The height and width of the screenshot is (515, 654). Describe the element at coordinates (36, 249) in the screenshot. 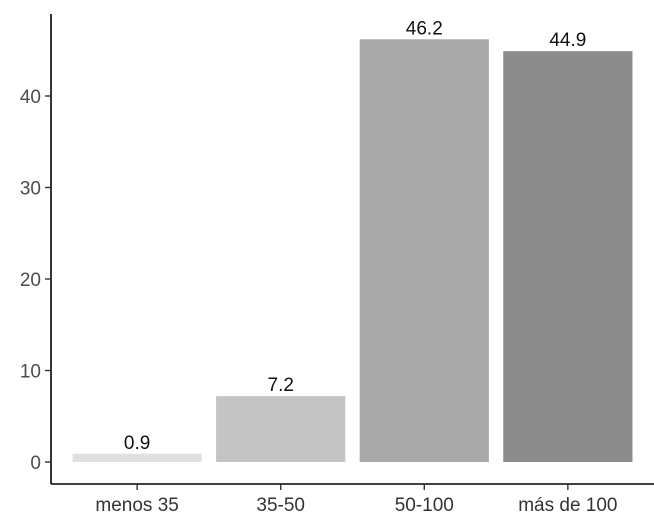

I see `y-axis: 0 10 20 30 40` at that location.